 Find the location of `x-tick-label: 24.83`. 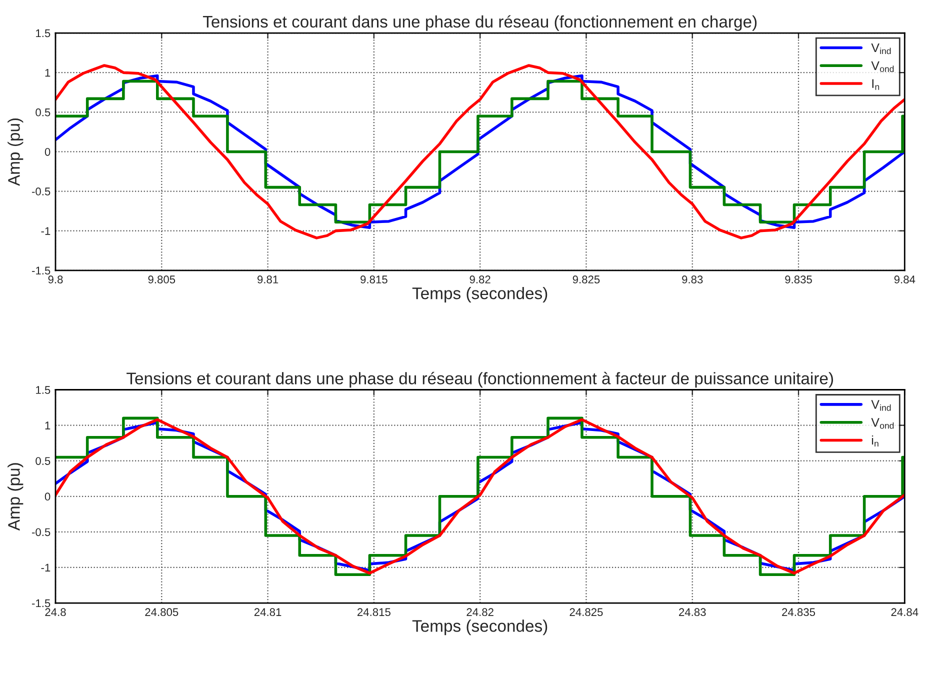

x-tick-label: 24.83 is located at coordinates (692, 612).